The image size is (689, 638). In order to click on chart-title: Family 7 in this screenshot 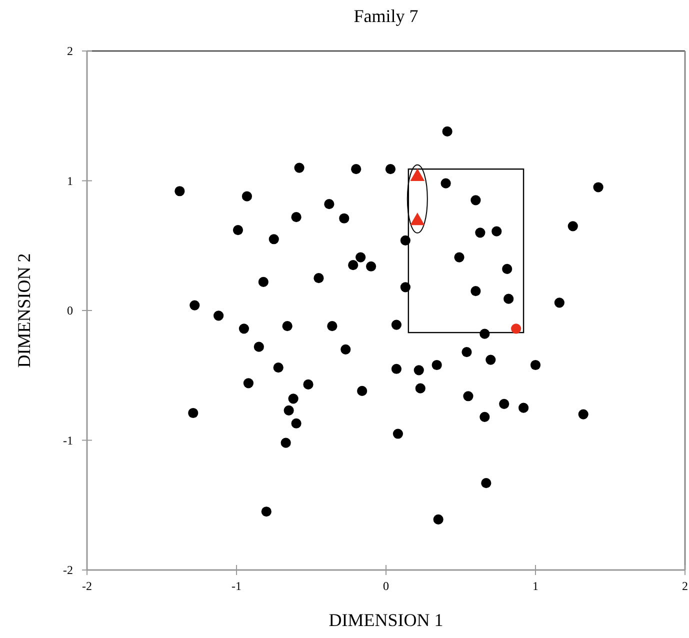, I will do `click(386, 16)`.